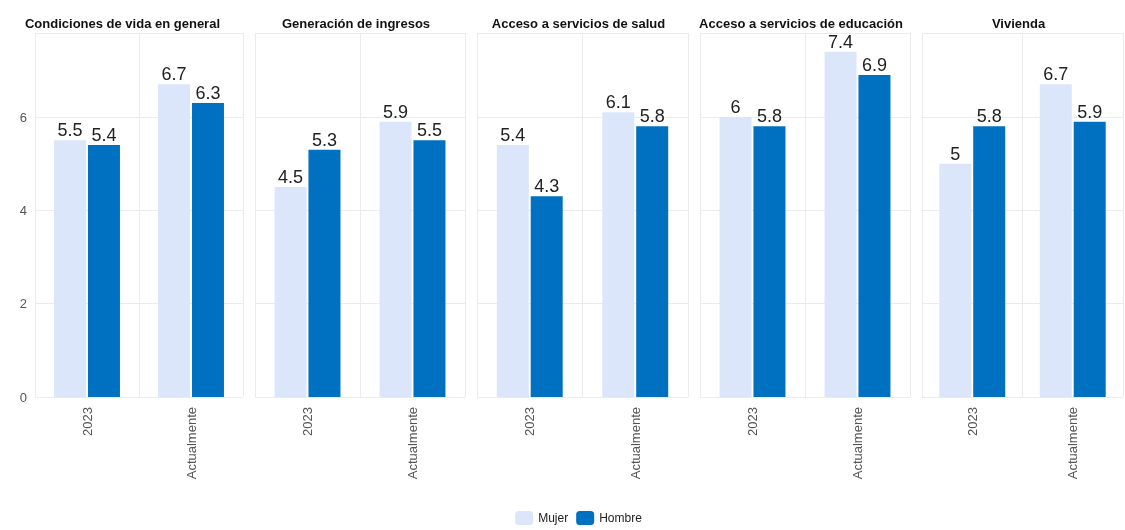 This screenshot has width=1125, height=530. I want to click on data-label: 6, so click(735, 107).